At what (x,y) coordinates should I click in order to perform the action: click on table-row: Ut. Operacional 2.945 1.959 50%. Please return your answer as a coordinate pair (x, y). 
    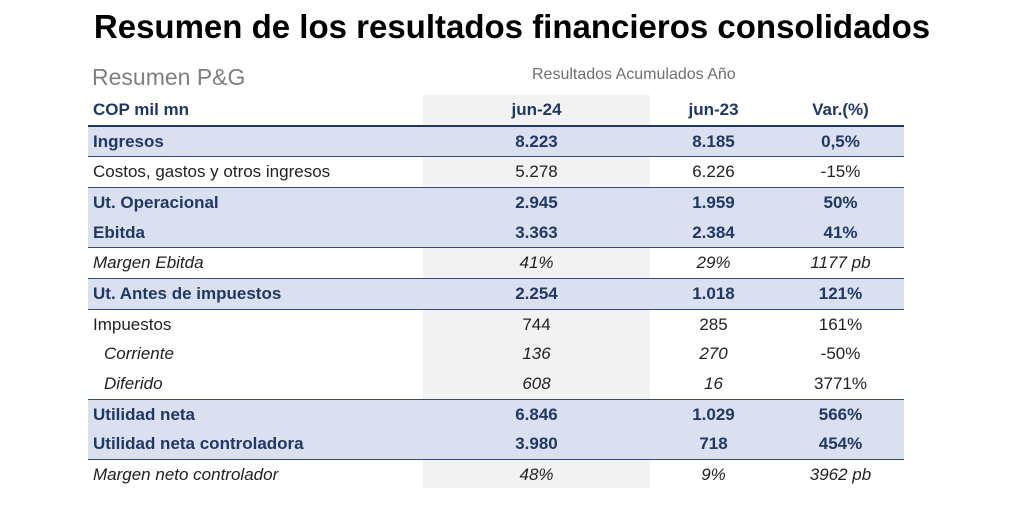
    Looking at the image, I should click on (496, 202).